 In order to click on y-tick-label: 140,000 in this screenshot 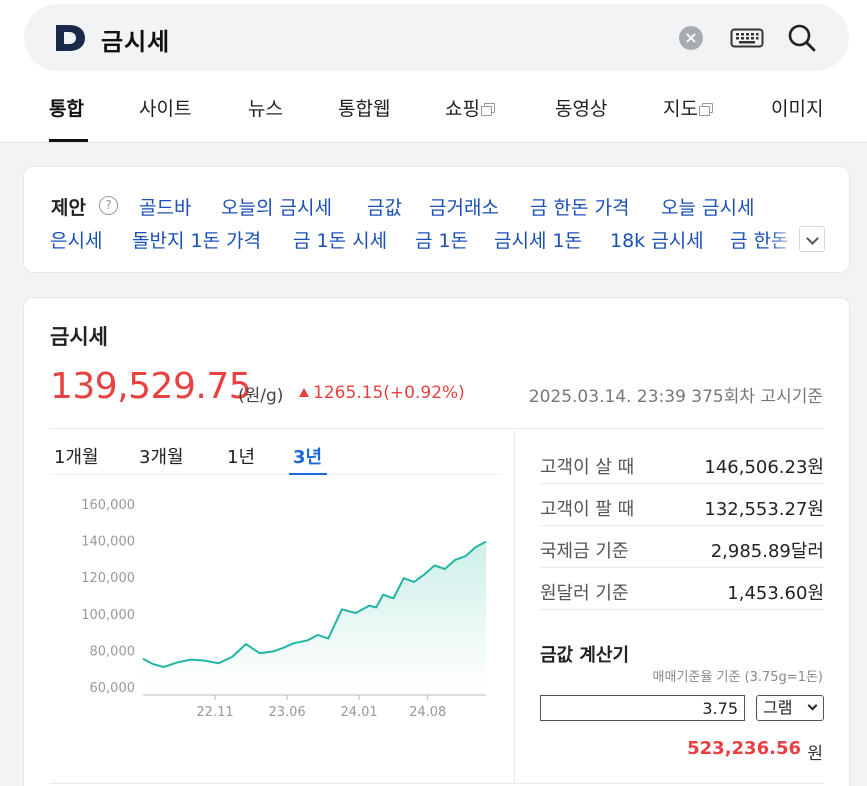, I will do `click(108, 542)`.